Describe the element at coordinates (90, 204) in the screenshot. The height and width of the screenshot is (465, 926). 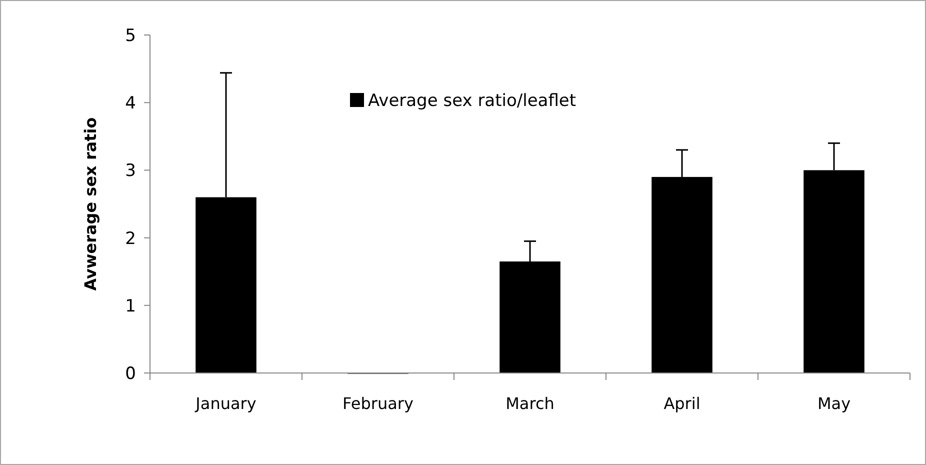
I see `y-axis-title: Avwerage sex ratio` at that location.